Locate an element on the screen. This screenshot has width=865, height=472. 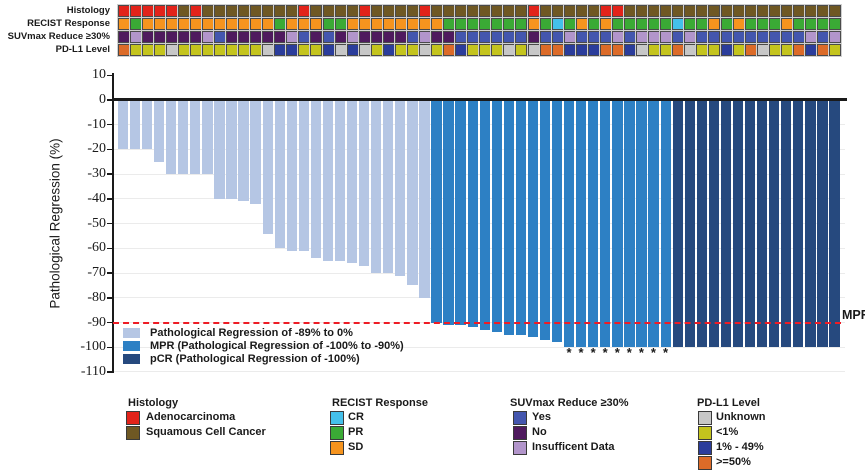
y-tick-label: -90 is located at coordinates (96, 322).